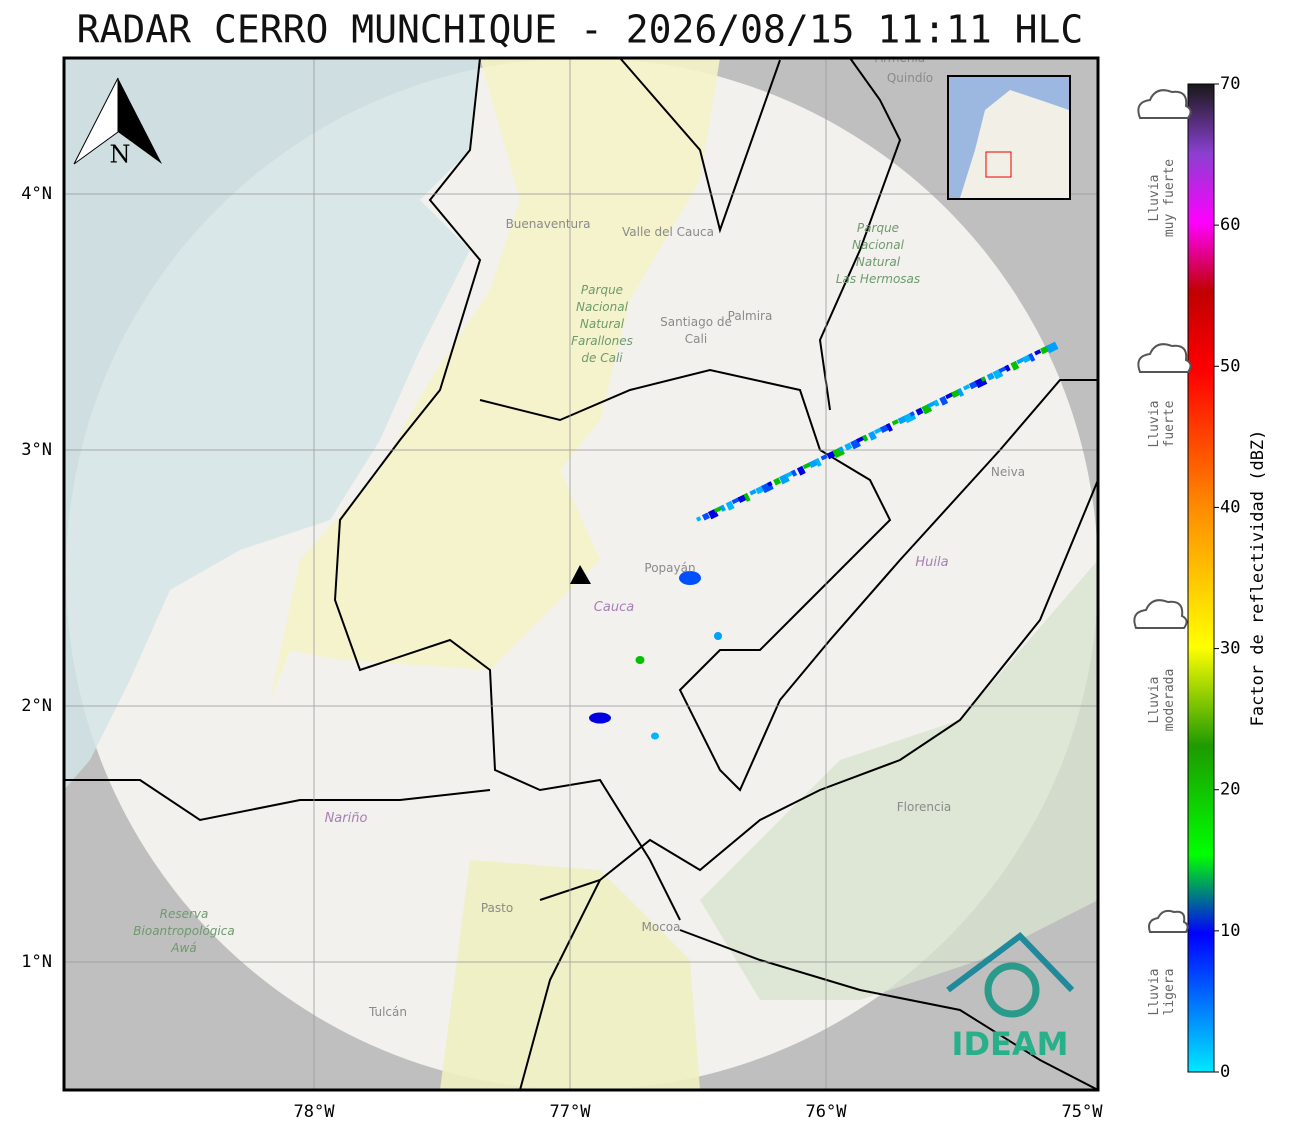  Describe the element at coordinates (750, 316) in the screenshot. I see `place-label: Palmira` at that location.